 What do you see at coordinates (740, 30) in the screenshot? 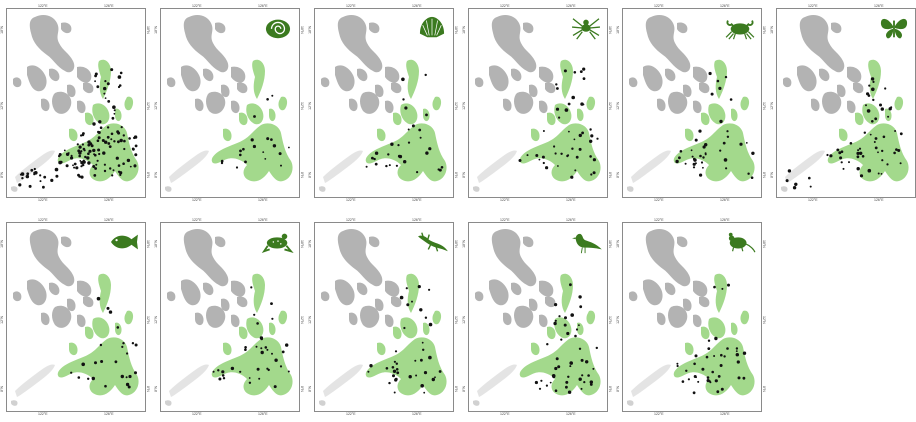
I see `crab-icon` at bounding box center [740, 30].